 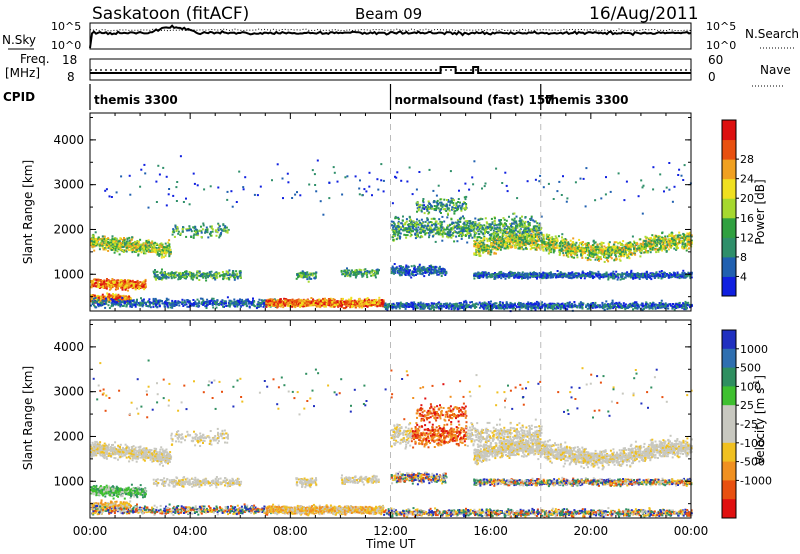 I want to click on noise-left-label: N.Sky, so click(x=19, y=40).